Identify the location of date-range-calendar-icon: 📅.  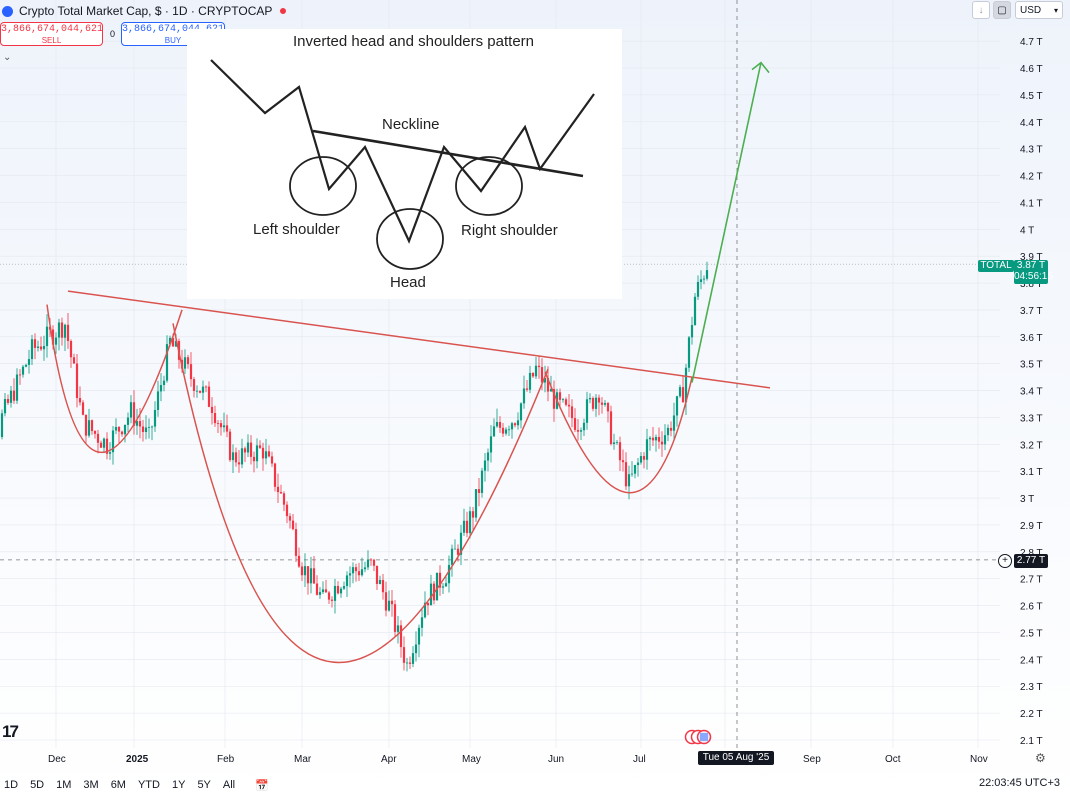
(262, 785).